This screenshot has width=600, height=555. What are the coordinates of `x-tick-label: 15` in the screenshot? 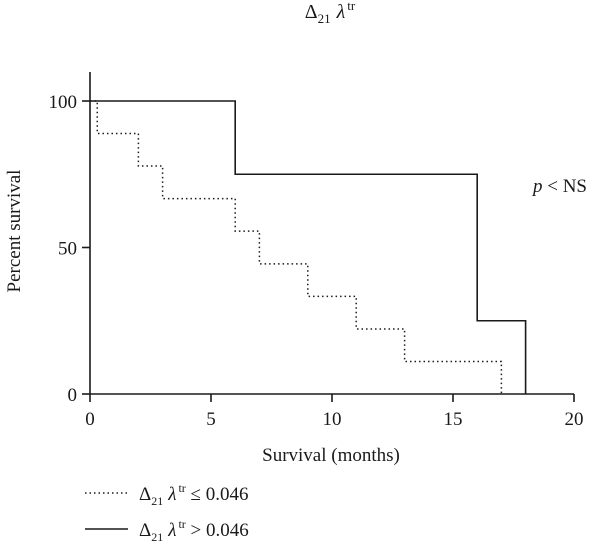 It's located at (453, 419).